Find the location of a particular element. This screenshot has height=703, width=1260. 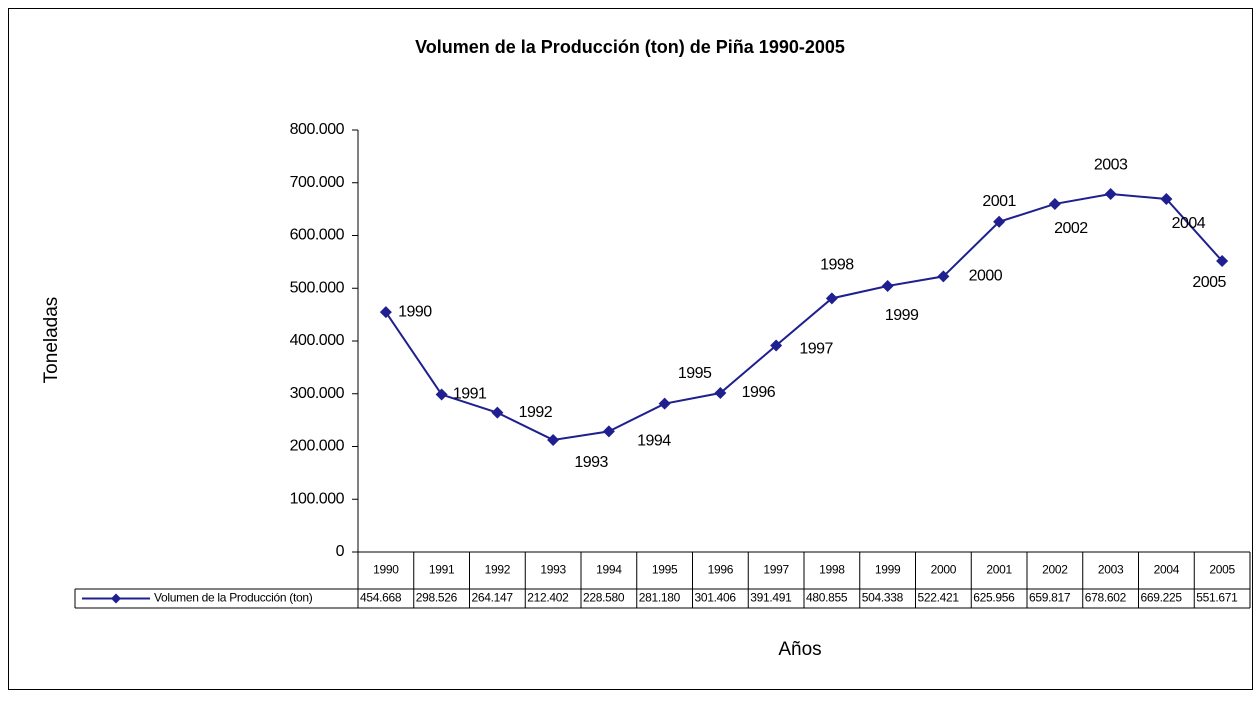

table-value: 480.855 is located at coordinates (827, 598).